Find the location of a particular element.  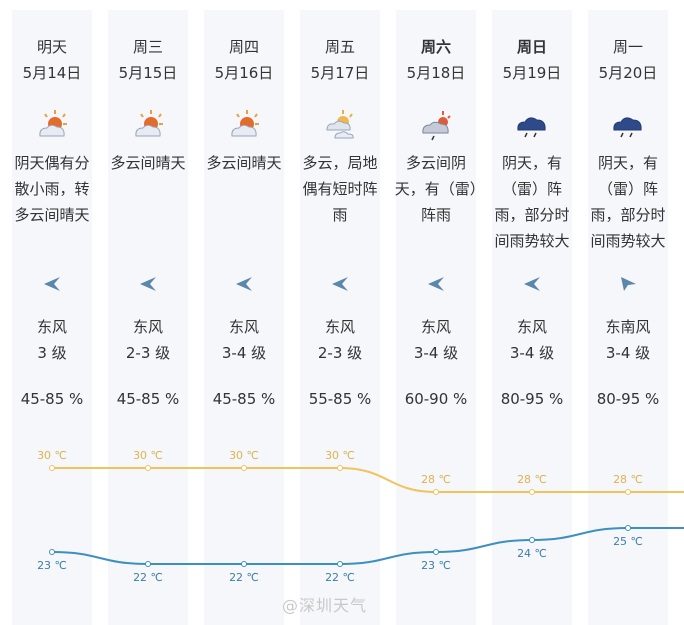

day-label: 周六 is located at coordinates (435, 47).